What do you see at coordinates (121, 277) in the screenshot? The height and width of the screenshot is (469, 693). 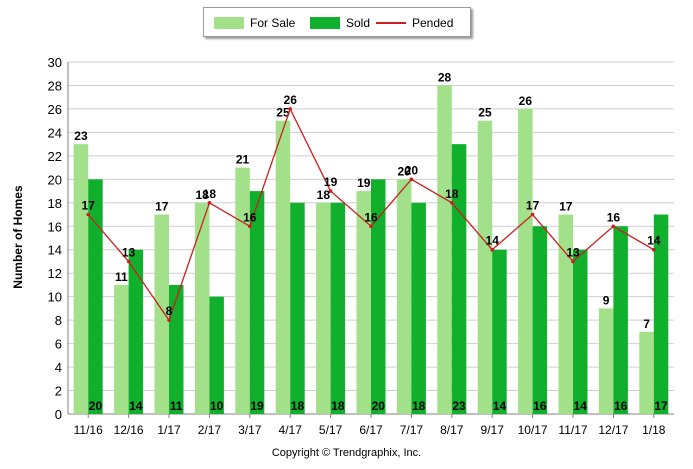 I see `data-label-for-sale-12/16: 11` at bounding box center [121, 277].